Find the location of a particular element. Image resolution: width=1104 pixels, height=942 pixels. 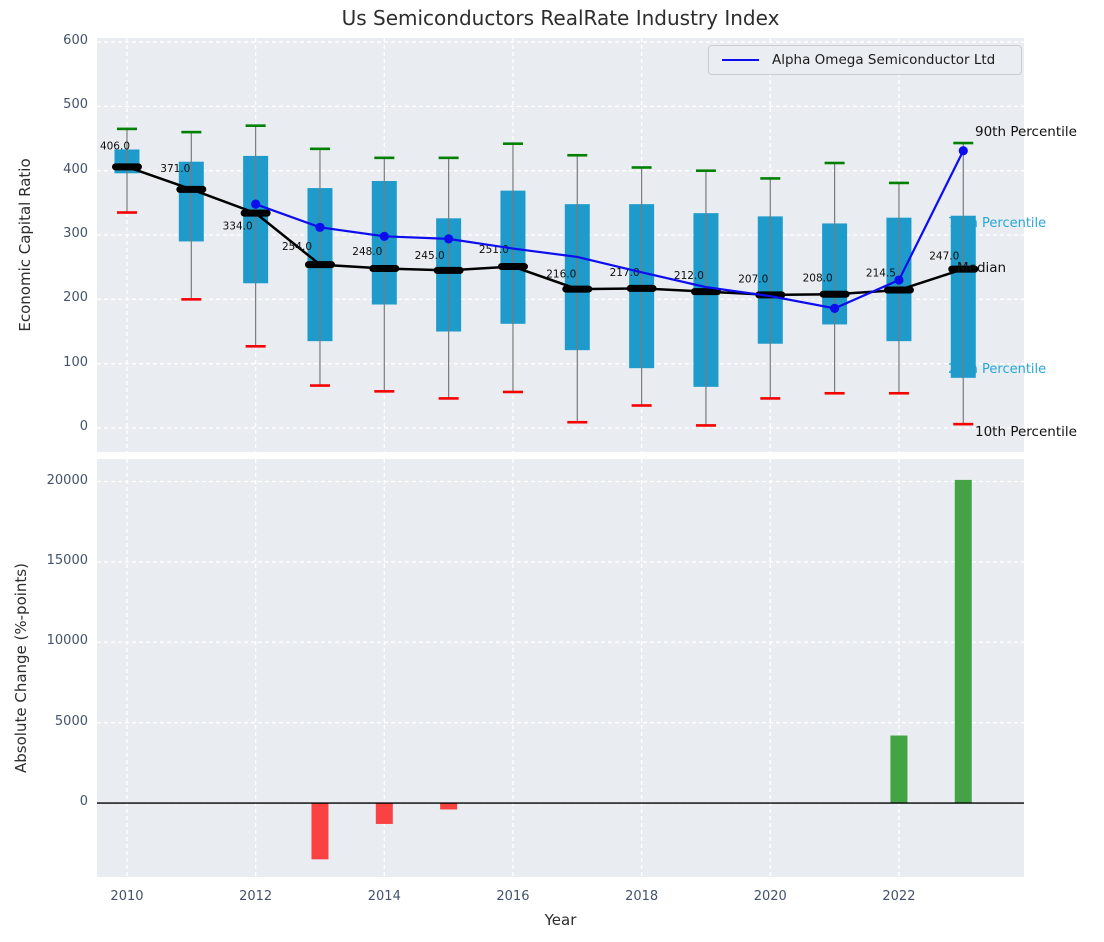

x-tick-label: 2014 is located at coordinates (384, 896).